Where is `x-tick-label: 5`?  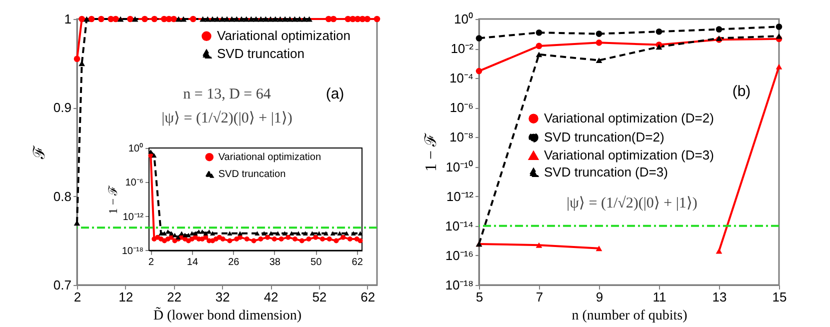
x-tick-label: 5 is located at coordinates (480, 297).